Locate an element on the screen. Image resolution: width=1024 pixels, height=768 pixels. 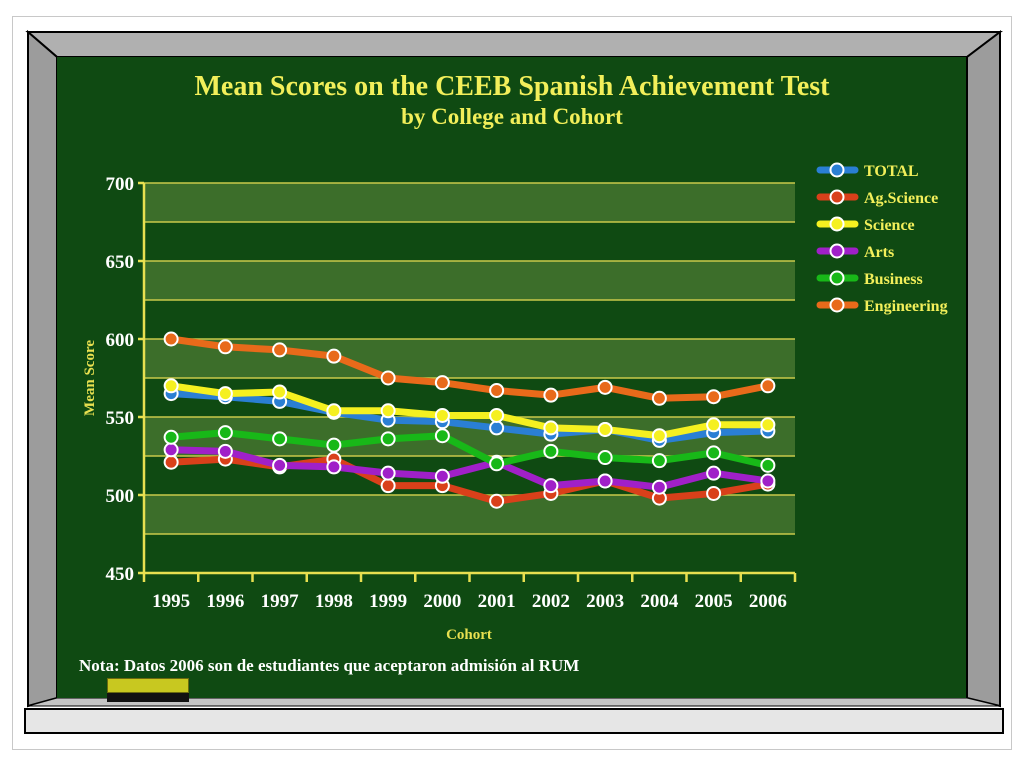
y-tick-label: 550 is located at coordinates (120, 418).